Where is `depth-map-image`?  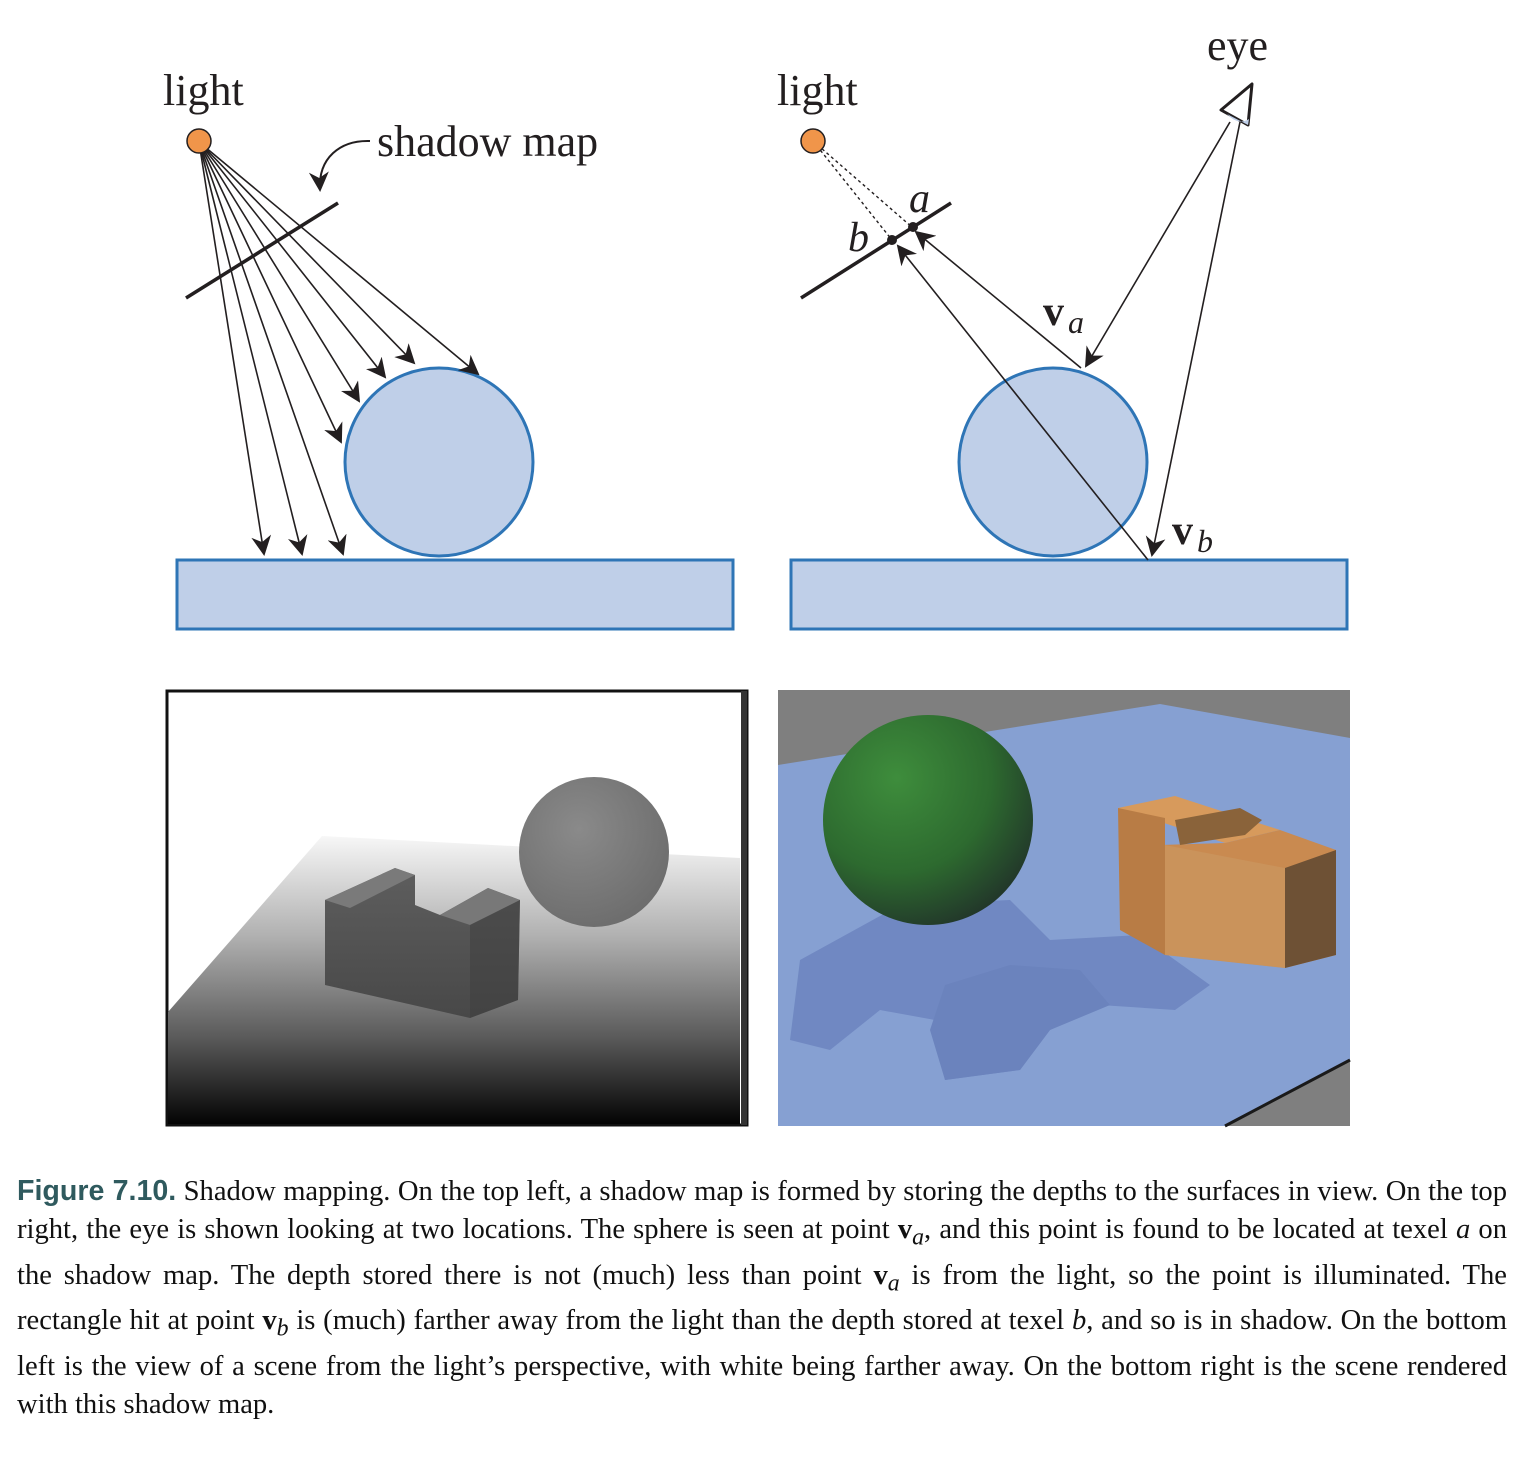
depth-map-image is located at coordinates (457, 908).